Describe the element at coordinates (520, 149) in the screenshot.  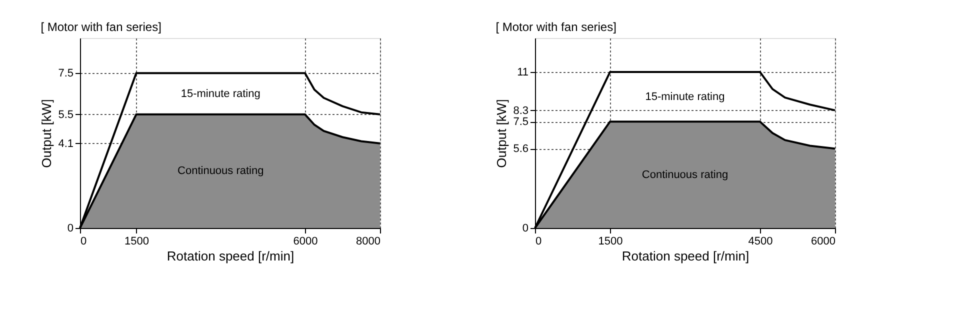
I see `y-tick-label: 5.6` at that location.